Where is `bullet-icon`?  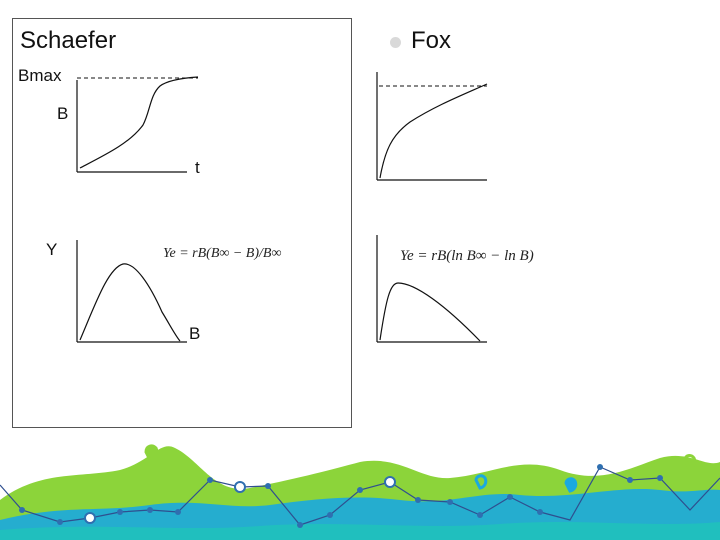
bullet-icon is located at coordinates (395, 42).